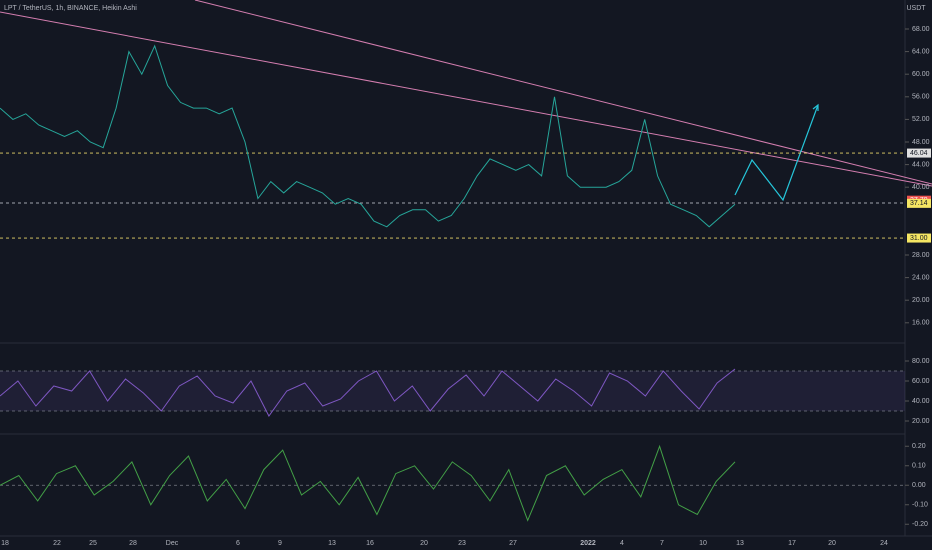 This screenshot has width=932, height=550. Describe the element at coordinates (919, 485) in the screenshot. I see `y-tick-label: 0.00` at that location.